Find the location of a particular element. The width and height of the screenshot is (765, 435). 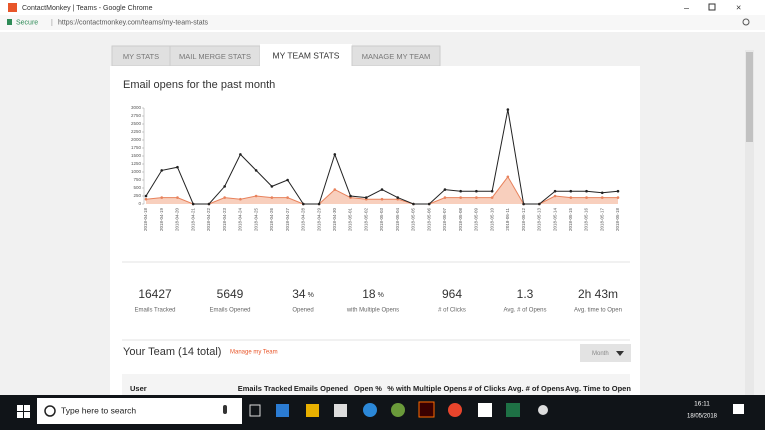

stat-label: Emails Tracked is located at coordinates (154, 311).